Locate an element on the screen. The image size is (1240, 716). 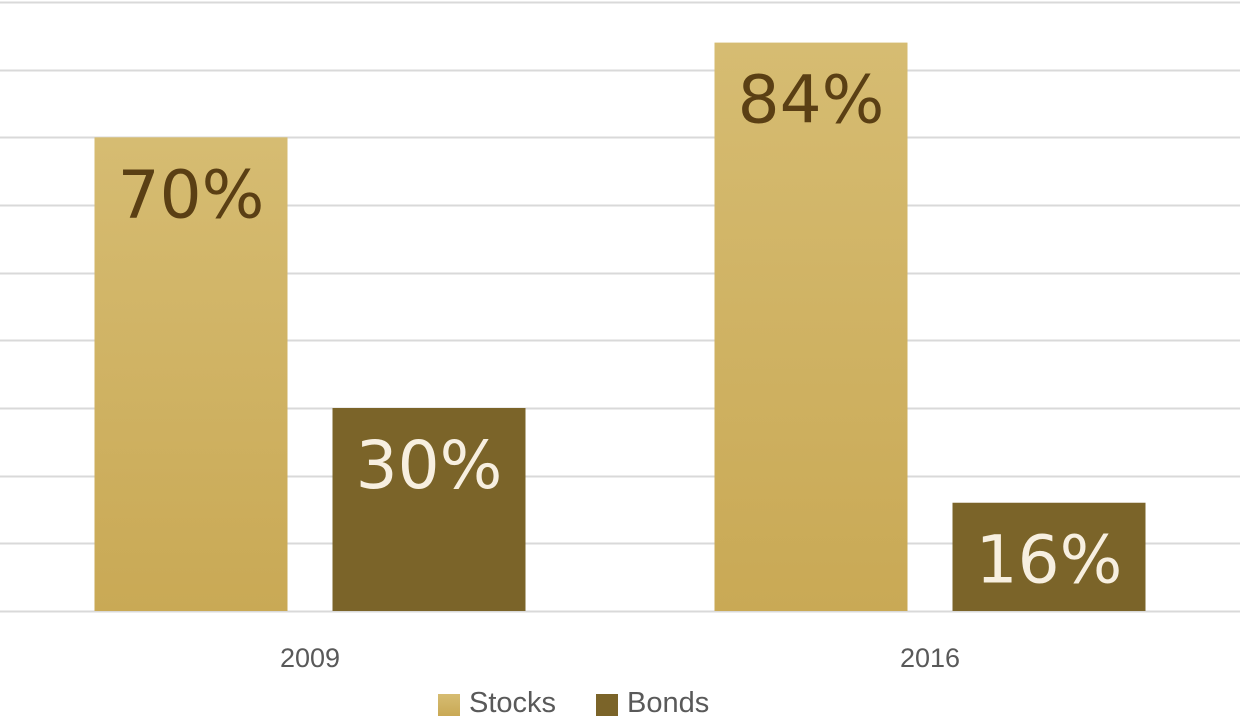
bar-bonds-2016 is located at coordinates (1049, 556).